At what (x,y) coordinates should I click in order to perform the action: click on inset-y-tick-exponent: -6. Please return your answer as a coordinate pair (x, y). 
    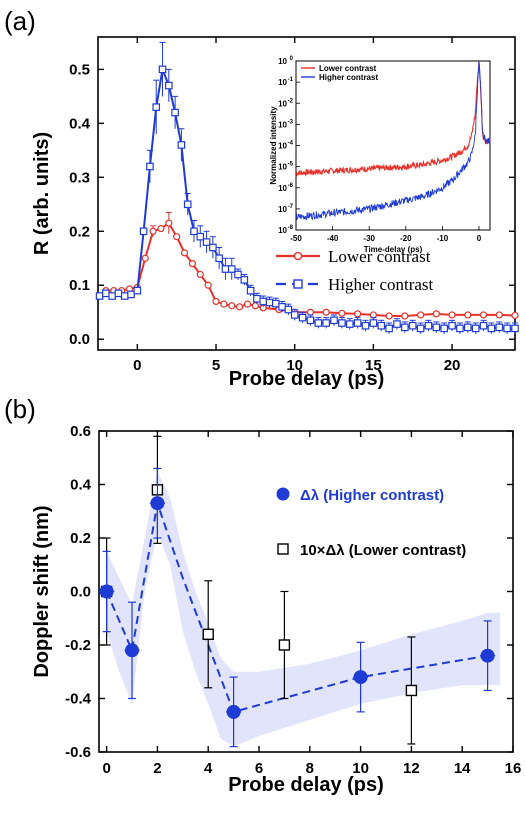
    Looking at the image, I should click on (291, 186).